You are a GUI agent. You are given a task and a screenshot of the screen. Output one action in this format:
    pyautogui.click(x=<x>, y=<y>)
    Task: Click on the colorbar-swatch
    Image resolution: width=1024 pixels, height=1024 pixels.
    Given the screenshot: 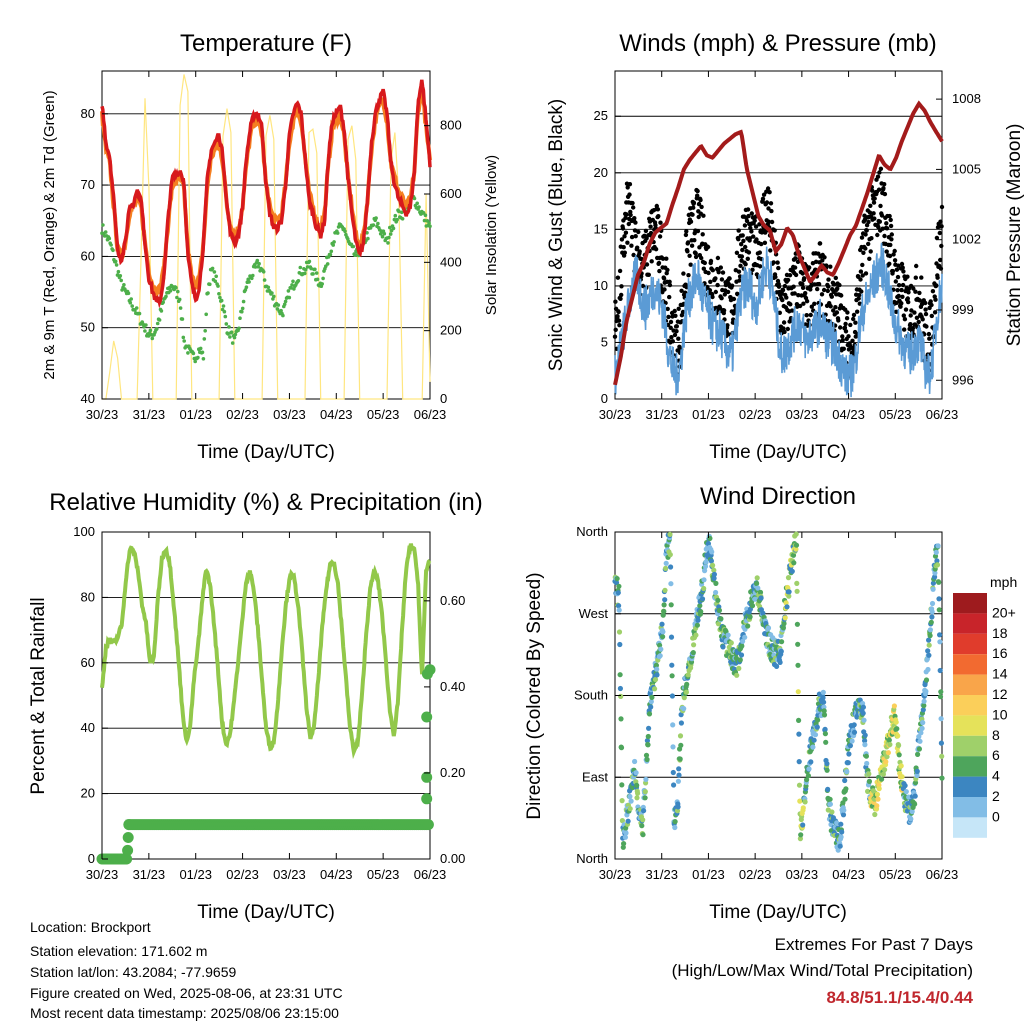 What is the action you would take?
    pyautogui.click(x=970, y=623)
    